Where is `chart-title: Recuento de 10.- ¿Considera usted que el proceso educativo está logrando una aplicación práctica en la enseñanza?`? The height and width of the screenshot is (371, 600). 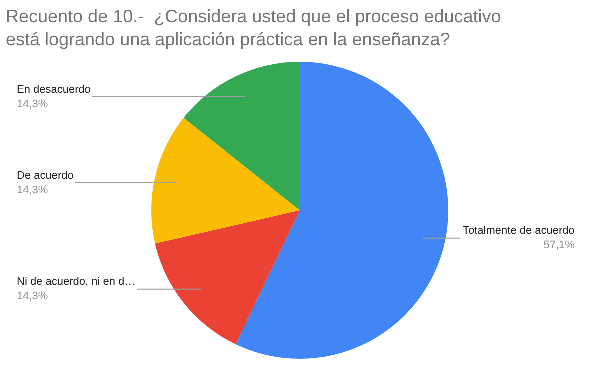 chart-title: Recuento de 10.- ¿Considera usted que el proceso educativo está logrando una aplicación práctica en la enseñanza? is located at coordinates (254, 28).